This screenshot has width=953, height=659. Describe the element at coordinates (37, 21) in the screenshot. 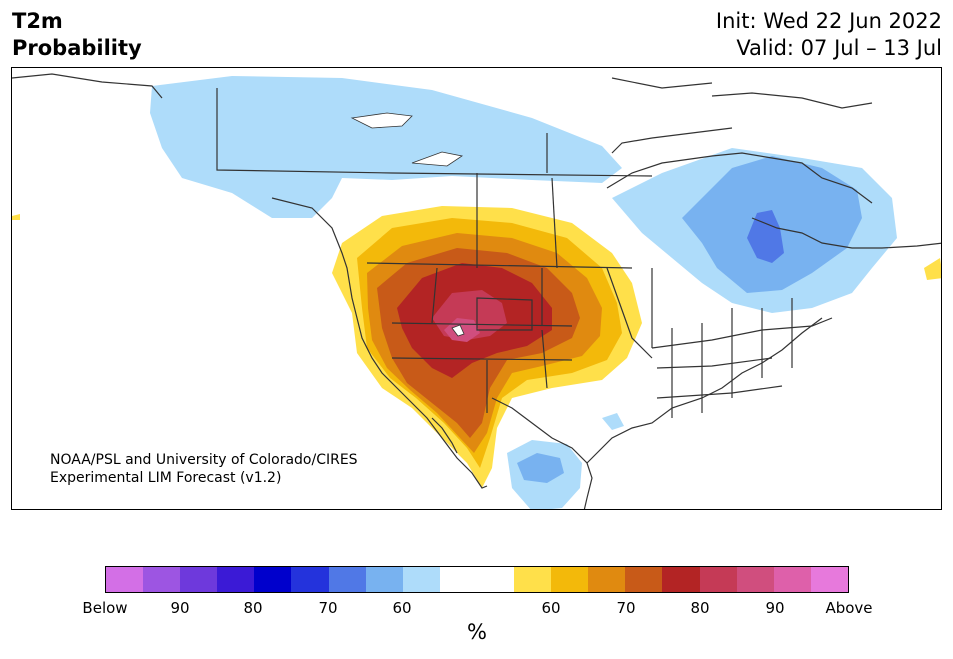

I see `title-line-1: T2m` at that location.